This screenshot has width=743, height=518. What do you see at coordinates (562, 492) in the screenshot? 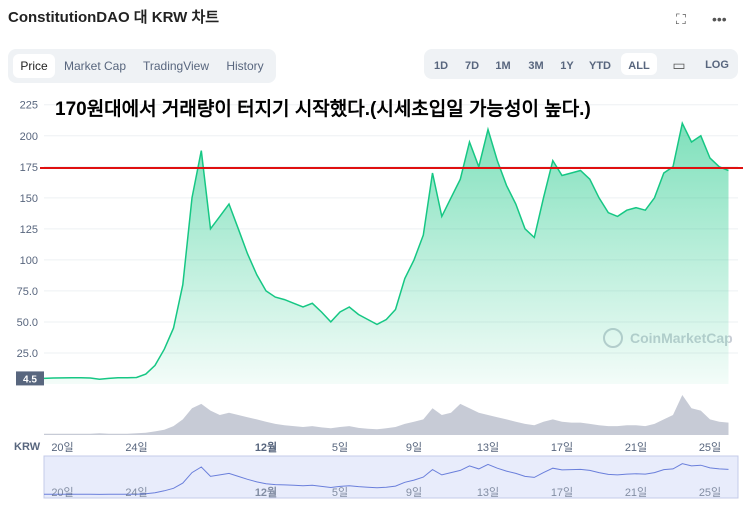
I see `navigator-tick-label: 17일` at bounding box center [562, 492].